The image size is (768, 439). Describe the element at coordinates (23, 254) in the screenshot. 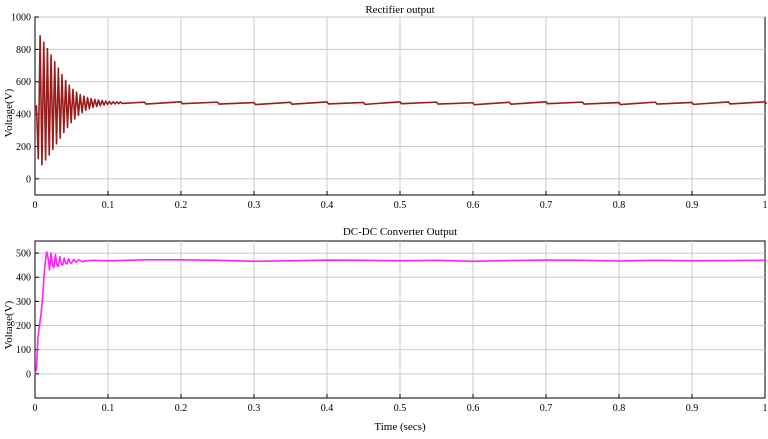

I see `y-tick-label: 500` at that location.